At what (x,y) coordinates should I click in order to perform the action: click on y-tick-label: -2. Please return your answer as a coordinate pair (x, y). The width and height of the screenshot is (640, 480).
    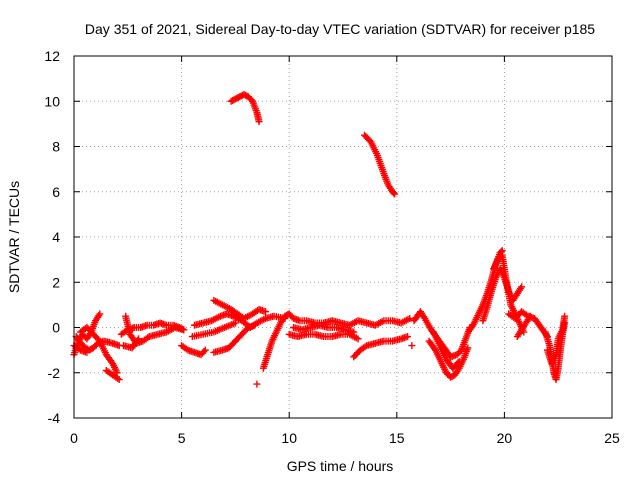
    Looking at the image, I should click on (54, 373).